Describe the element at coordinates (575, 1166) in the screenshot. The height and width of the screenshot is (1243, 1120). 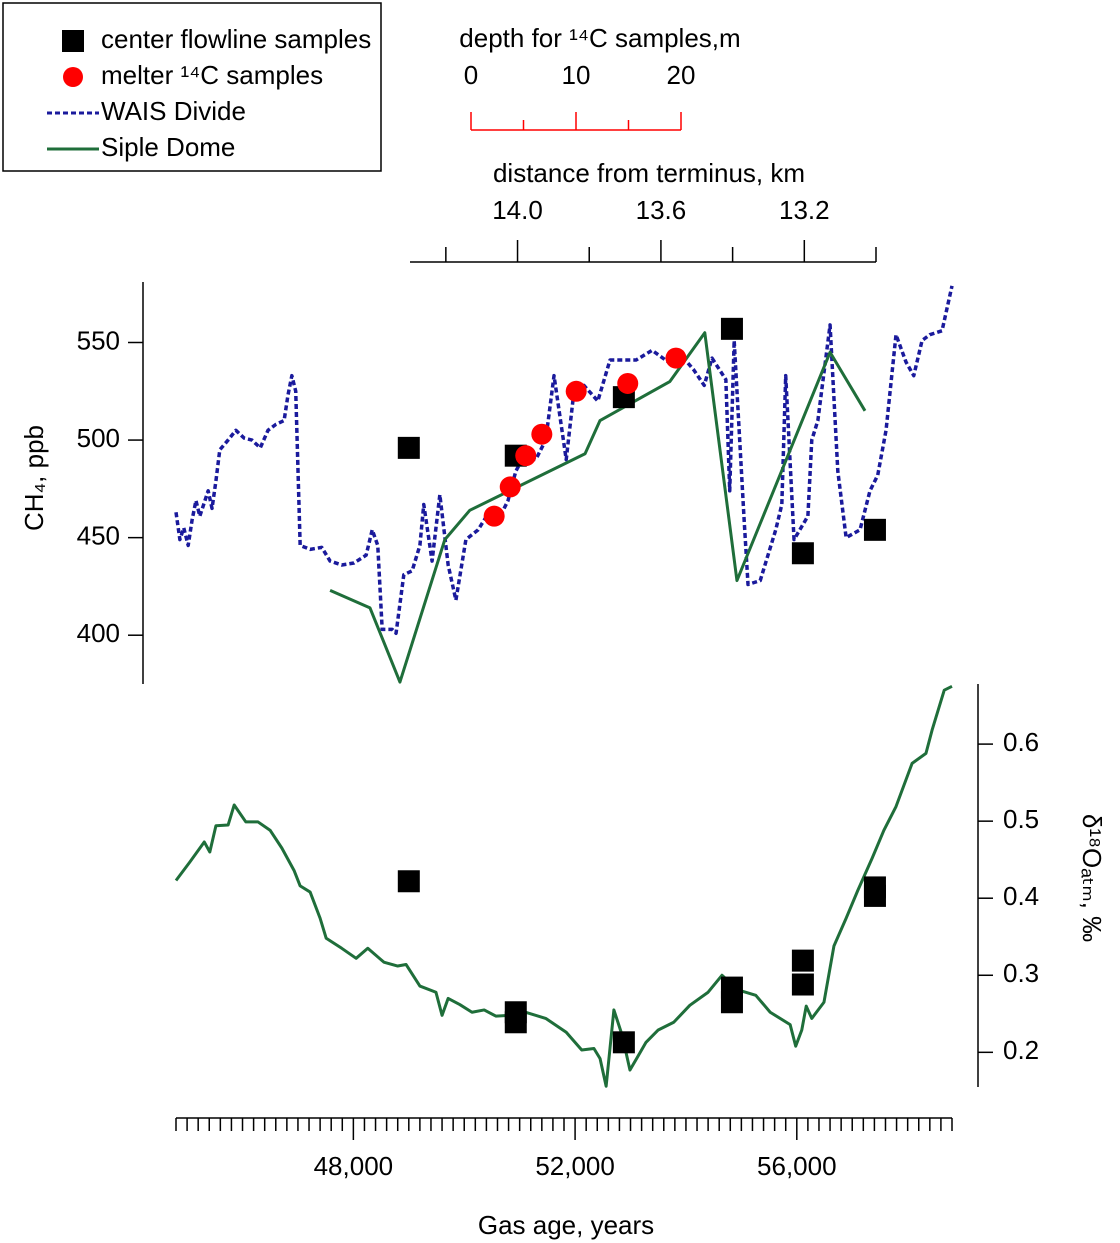
I see `x-tick-label: 52,000` at that location.